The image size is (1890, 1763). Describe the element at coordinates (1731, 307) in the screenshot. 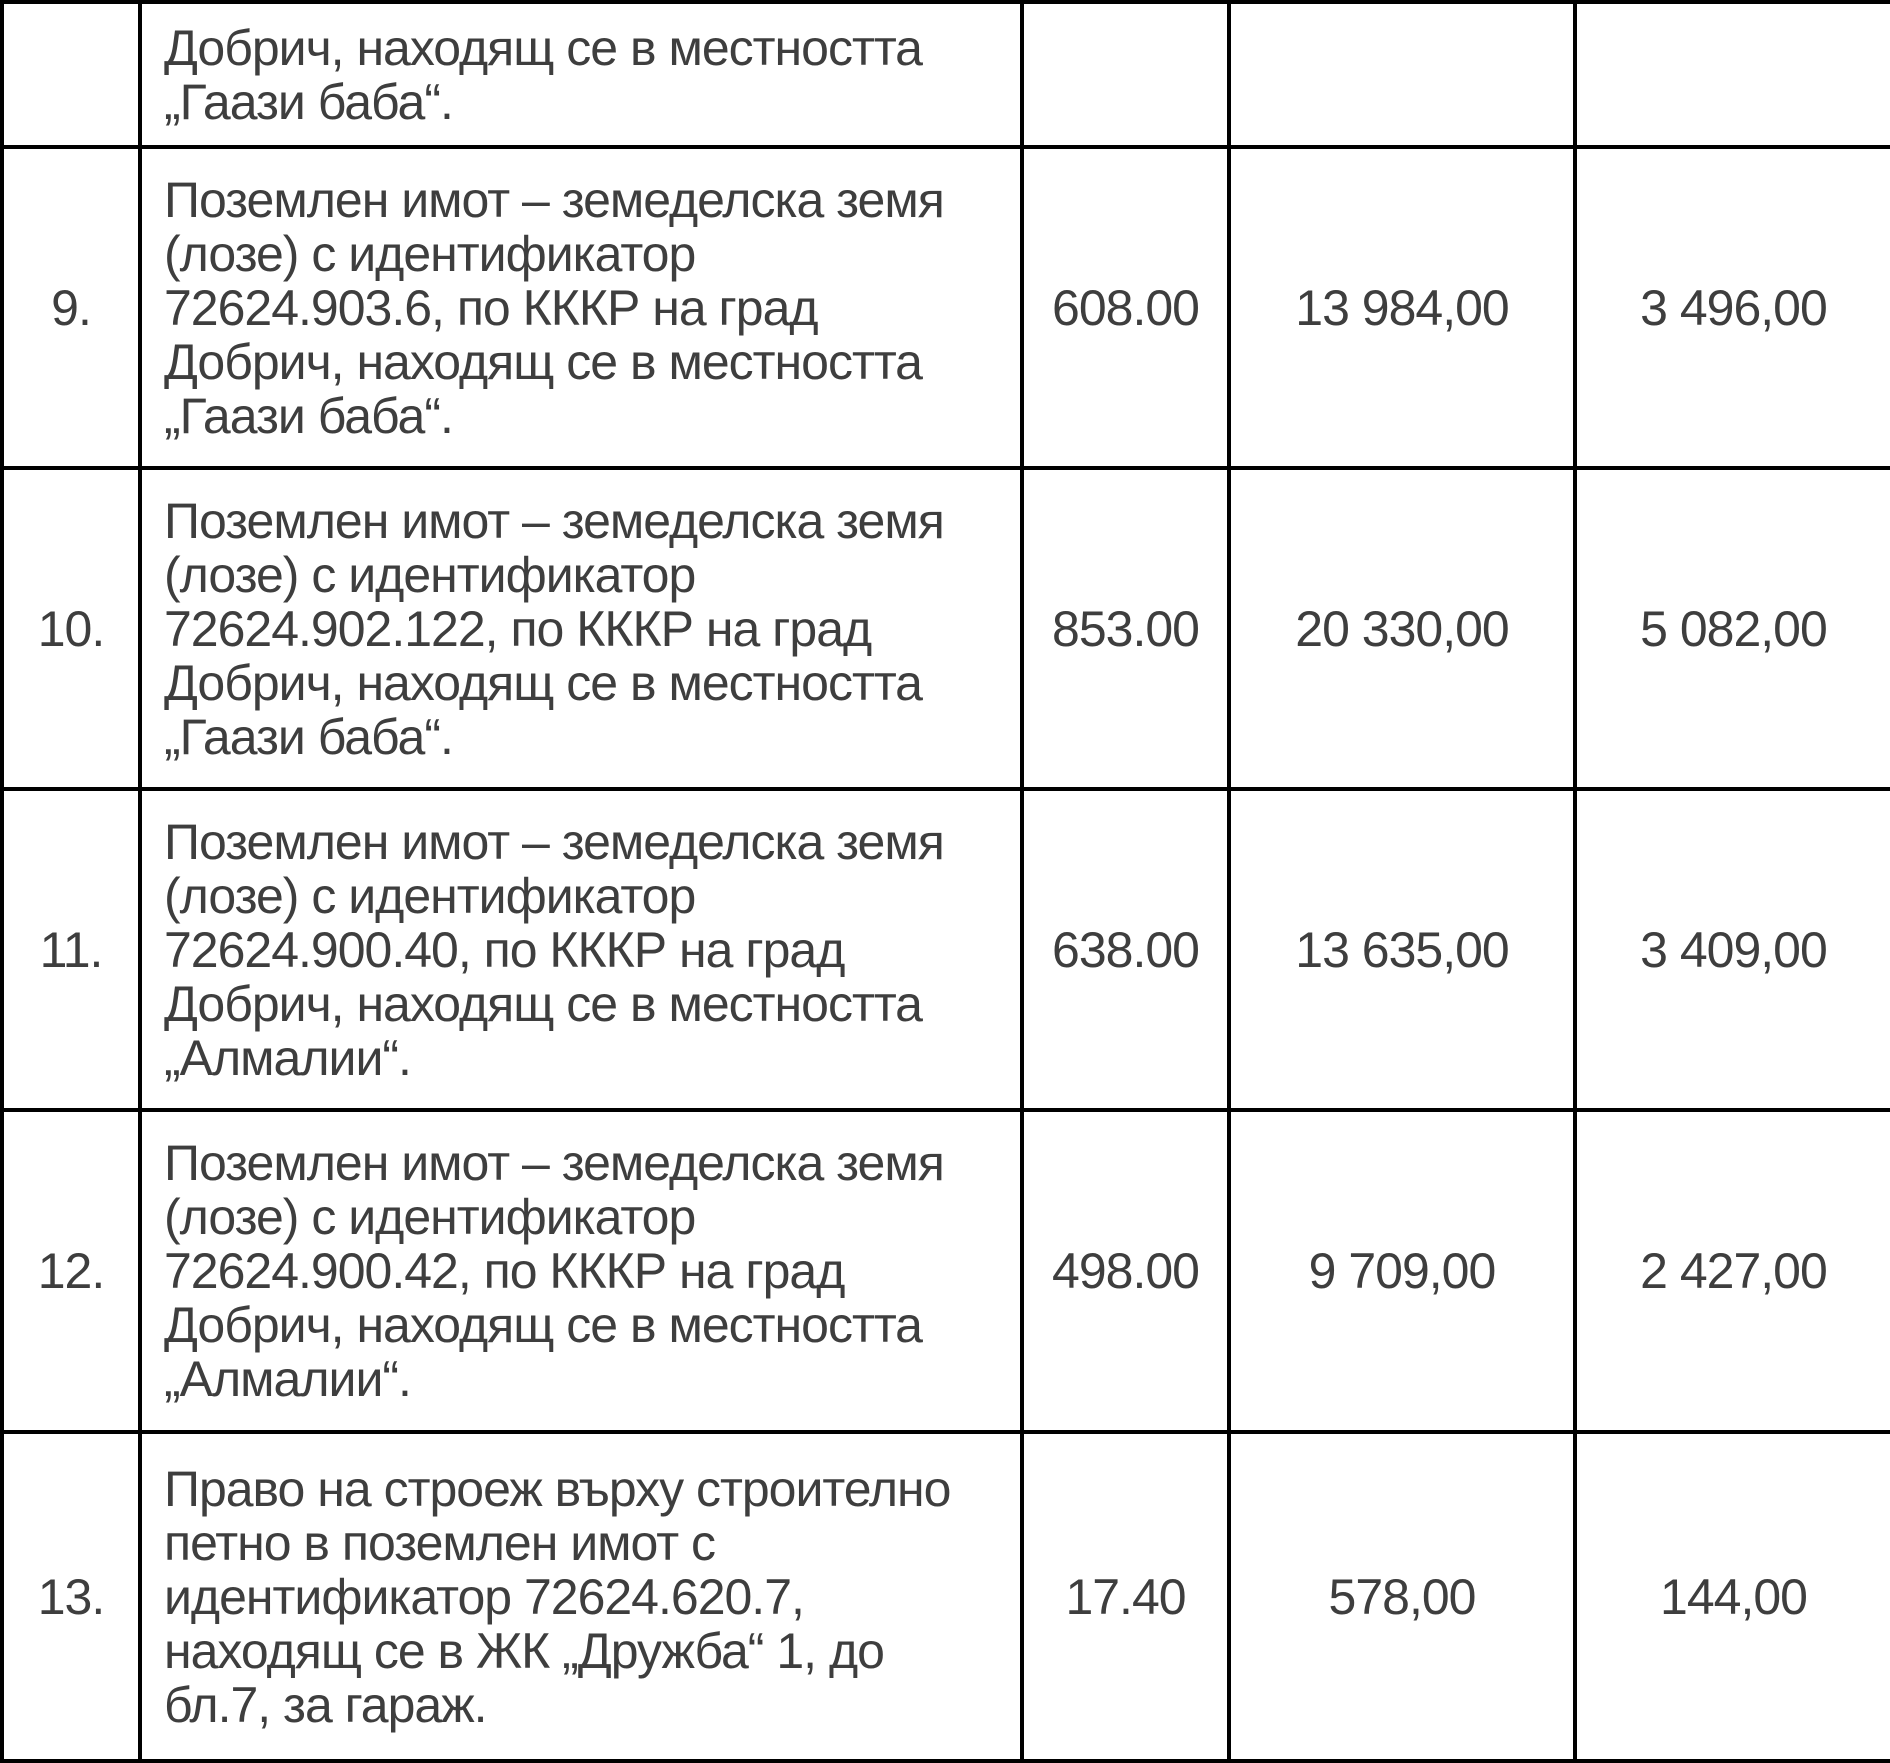

I see `cell-amount-3: 3 496,00` at that location.